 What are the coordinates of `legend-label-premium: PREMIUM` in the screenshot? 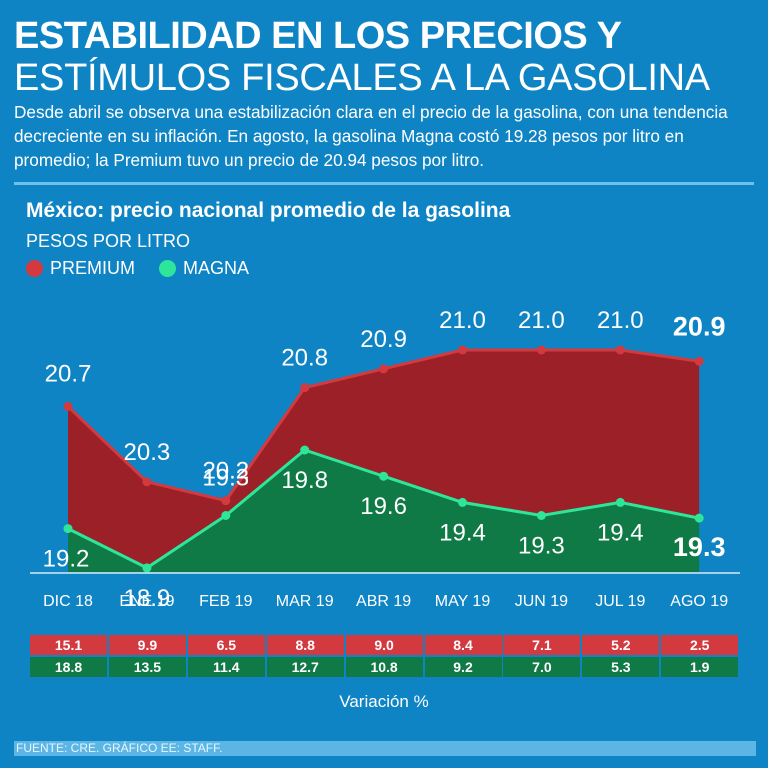 It's located at (92, 268).